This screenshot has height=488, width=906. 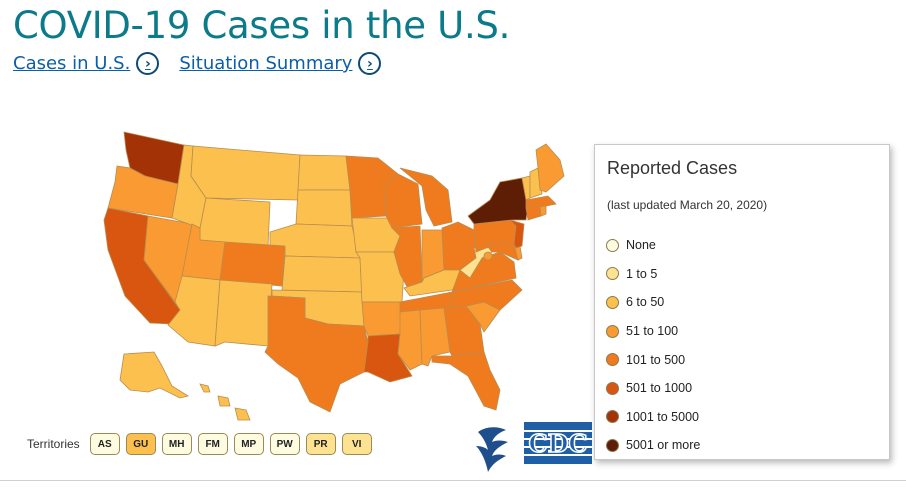 I want to click on situation-summary-link: Situation Summary ›, so click(x=280, y=63).